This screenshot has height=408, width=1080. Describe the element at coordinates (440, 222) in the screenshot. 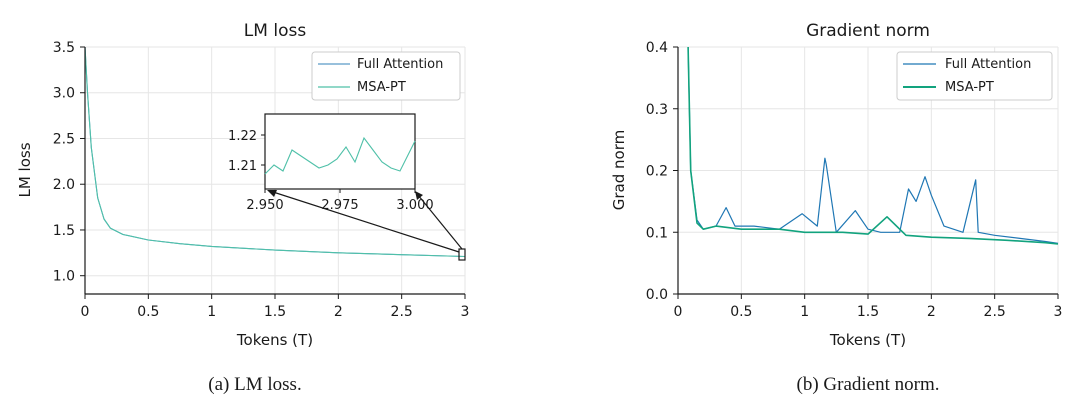

I see `connector-arrow-right` at that location.